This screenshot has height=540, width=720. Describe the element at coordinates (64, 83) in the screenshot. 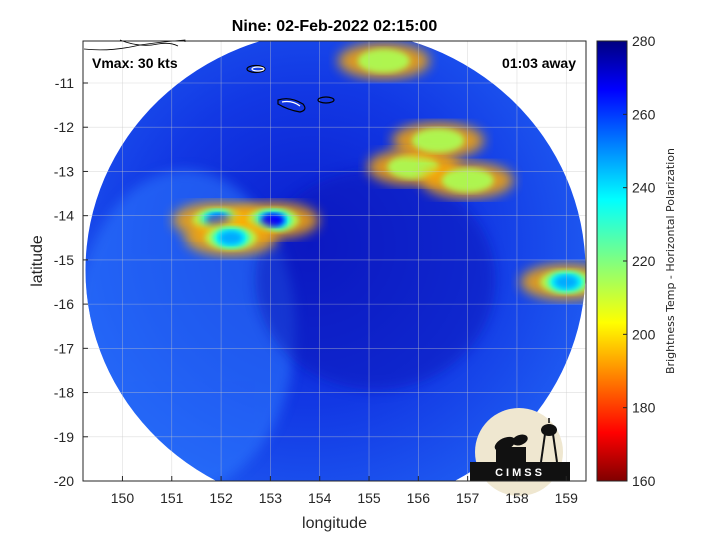

I see `y-tick-label: -11` at that location.